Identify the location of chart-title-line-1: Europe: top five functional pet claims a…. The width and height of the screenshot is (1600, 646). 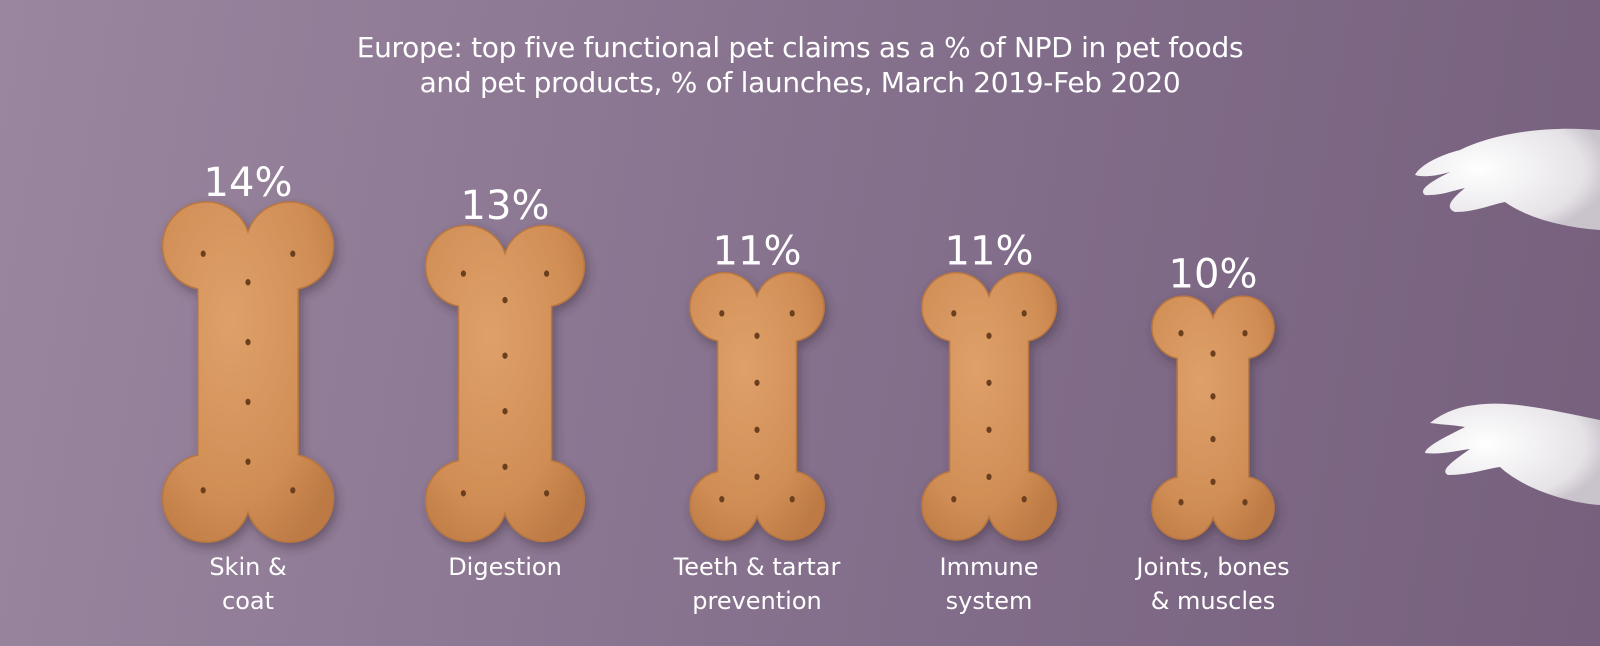
(800, 47).